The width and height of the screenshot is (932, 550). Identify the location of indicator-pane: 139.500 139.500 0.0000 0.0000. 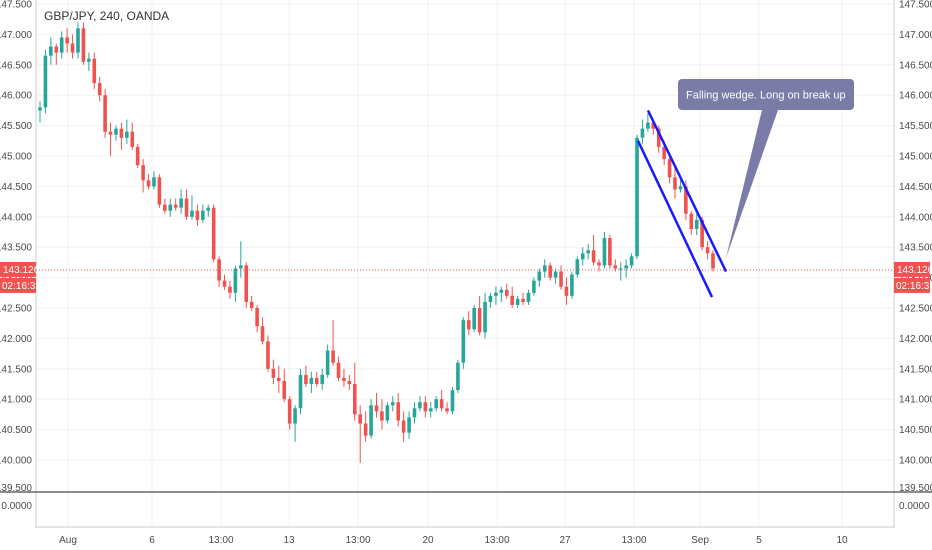
(466, 497).